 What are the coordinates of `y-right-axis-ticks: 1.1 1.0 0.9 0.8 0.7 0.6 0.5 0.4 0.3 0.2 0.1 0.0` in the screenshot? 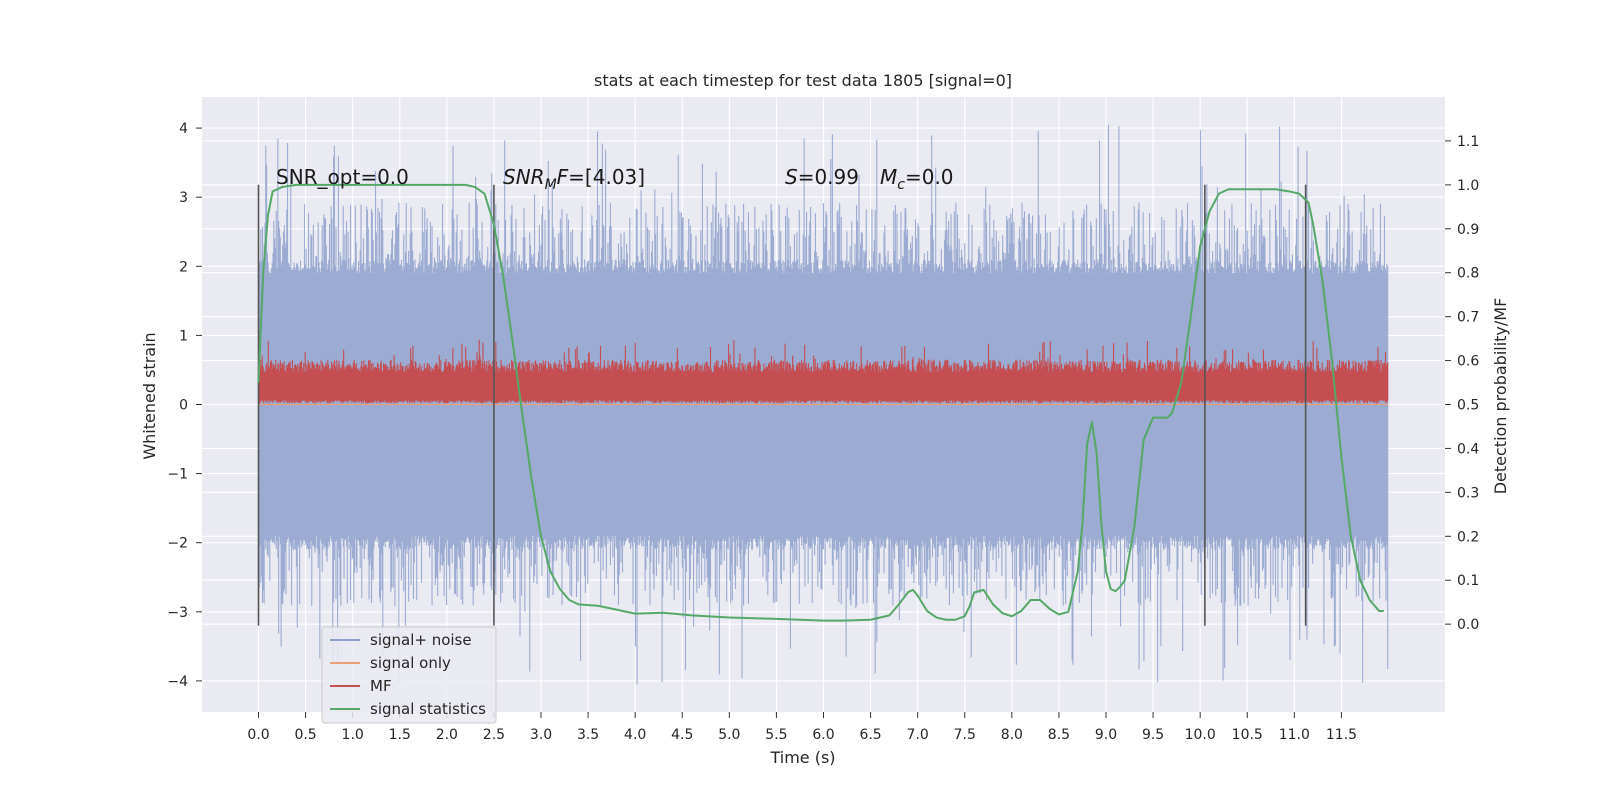 It's located at (1462, 383).